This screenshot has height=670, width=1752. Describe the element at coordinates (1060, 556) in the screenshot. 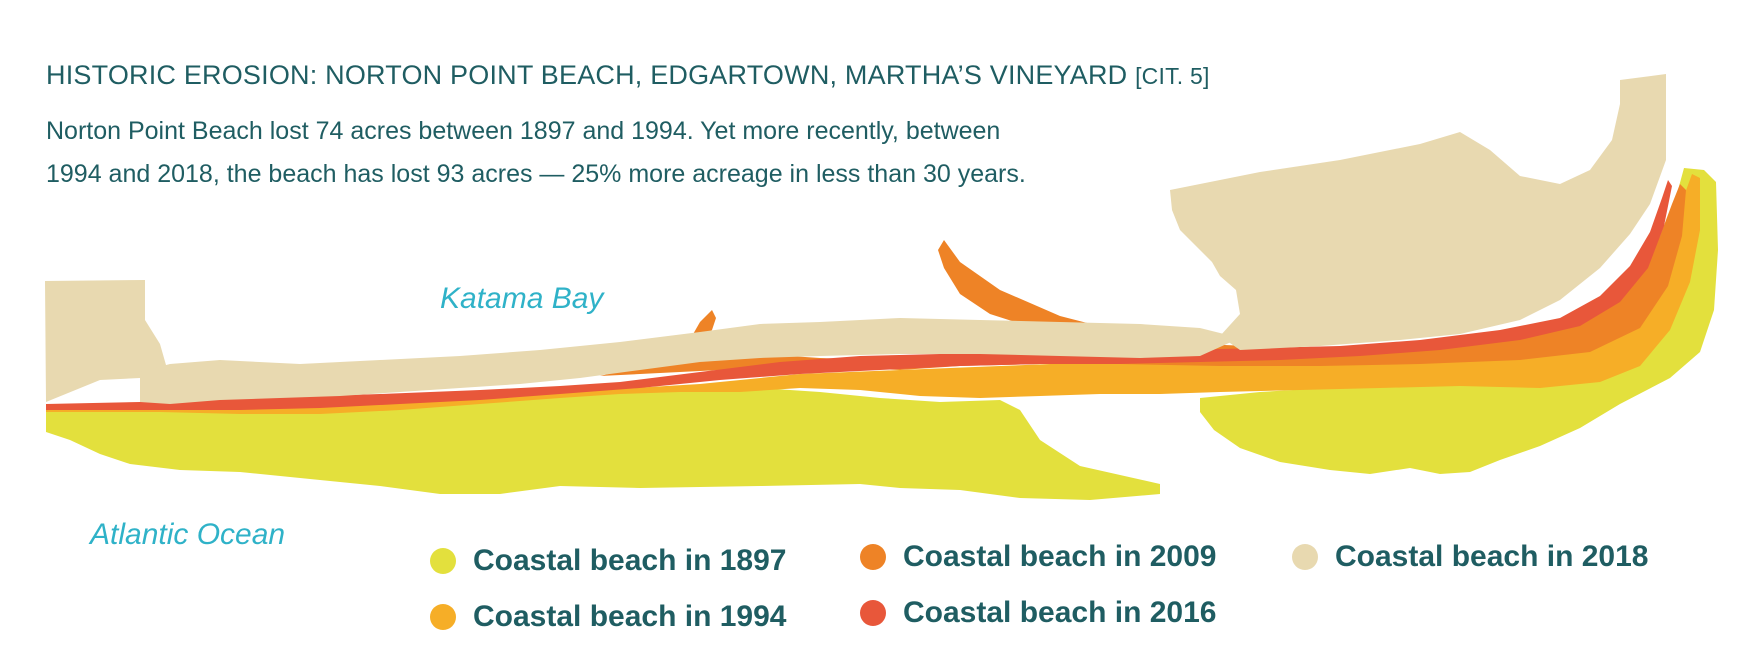

I see `legend-label: Coastal beach in 2009` at that location.